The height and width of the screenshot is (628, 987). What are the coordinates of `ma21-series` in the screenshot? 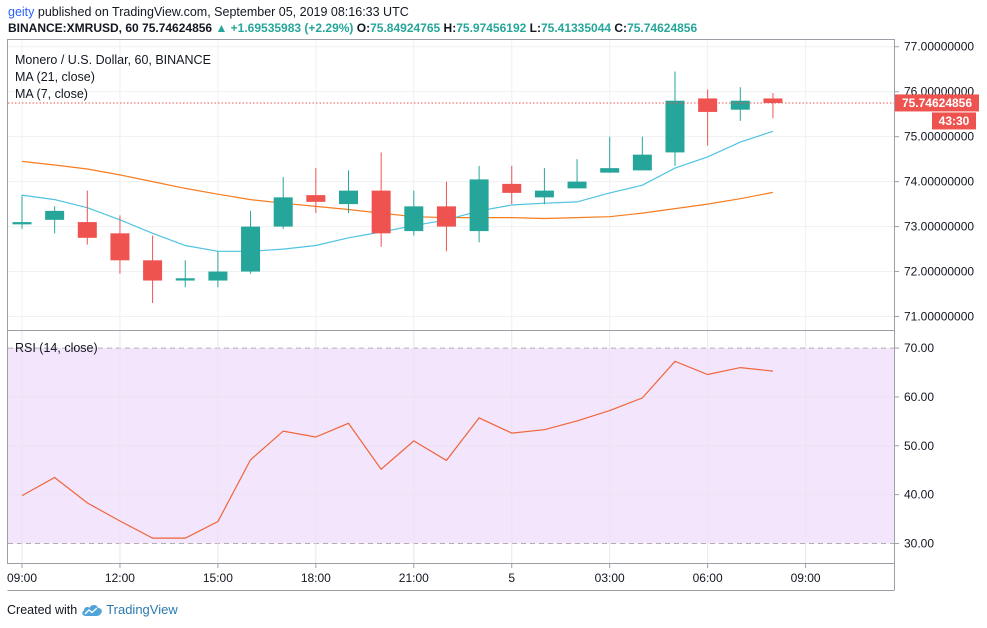 It's located at (397, 190).